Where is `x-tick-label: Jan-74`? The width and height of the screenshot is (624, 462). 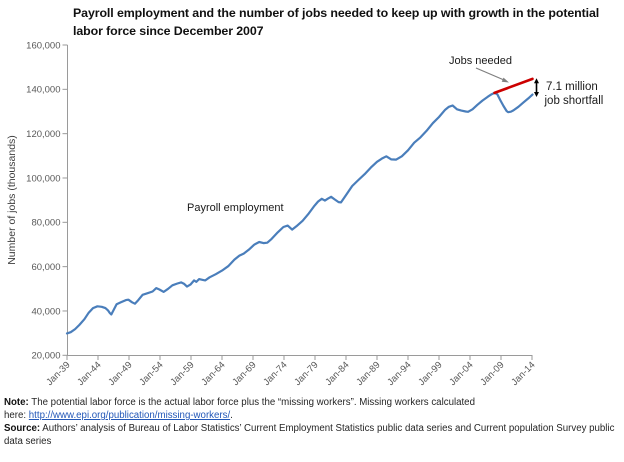
x-tick-label: Jan-74 is located at coordinates (275, 374).